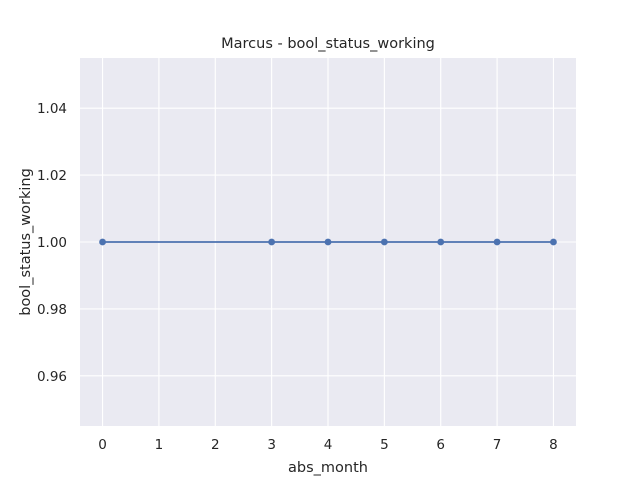 The image size is (640, 480). Describe the element at coordinates (440, 445) in the screenshot. I see `x-tick-label: 6` at that location.